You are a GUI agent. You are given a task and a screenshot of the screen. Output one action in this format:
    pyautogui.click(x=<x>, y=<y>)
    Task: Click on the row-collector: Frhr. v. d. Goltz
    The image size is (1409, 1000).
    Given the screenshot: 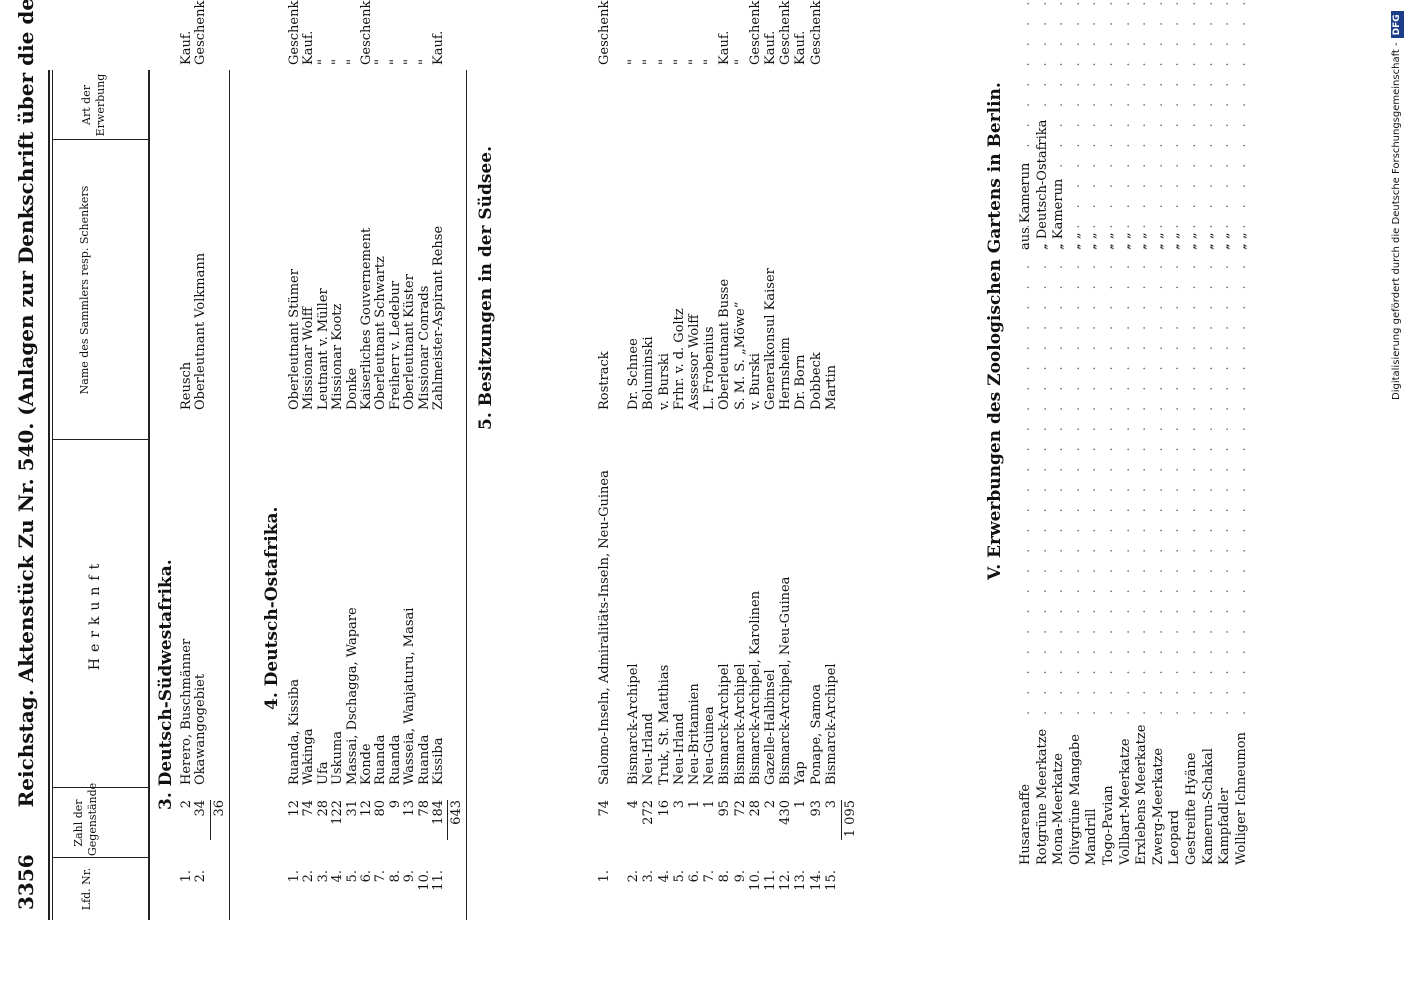 What is the action you would take?
    pyautogui.click(x=679, y=359)
    